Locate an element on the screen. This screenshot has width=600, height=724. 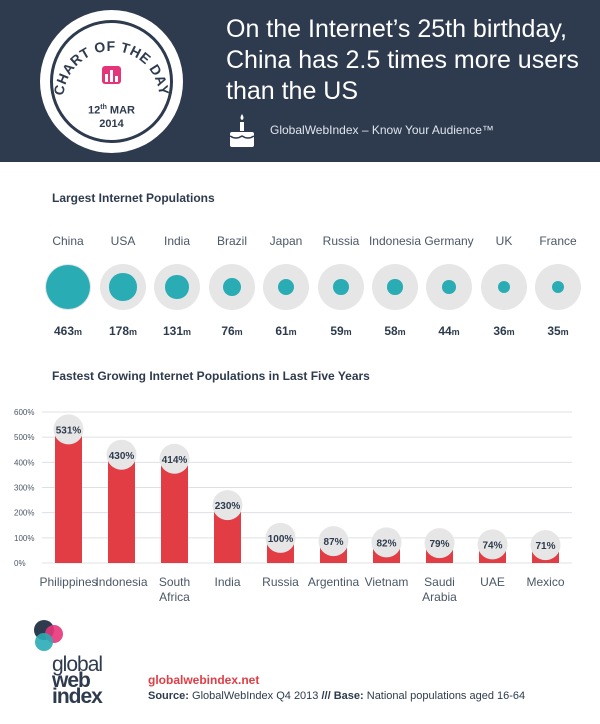
populations-title: Largest Internet Populations is located at coordinates (133, 198).